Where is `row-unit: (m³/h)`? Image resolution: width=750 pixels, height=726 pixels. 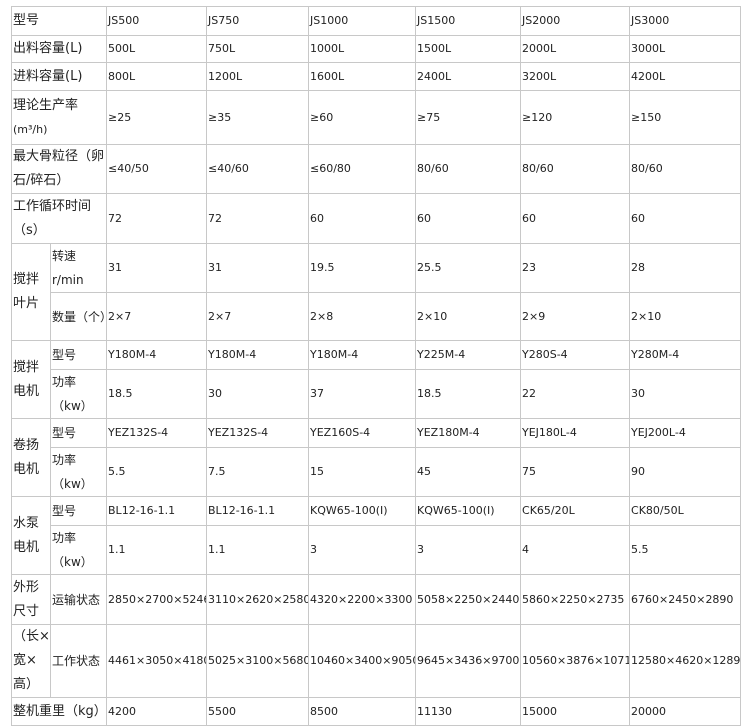
row-unit: (m³/h) is located at coordinates (30, 129).